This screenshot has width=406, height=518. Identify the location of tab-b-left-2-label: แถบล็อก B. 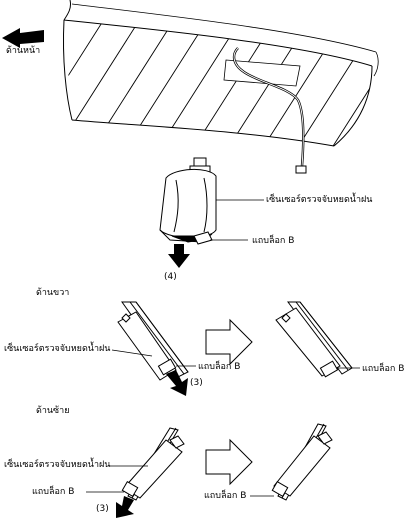
(225, 496).